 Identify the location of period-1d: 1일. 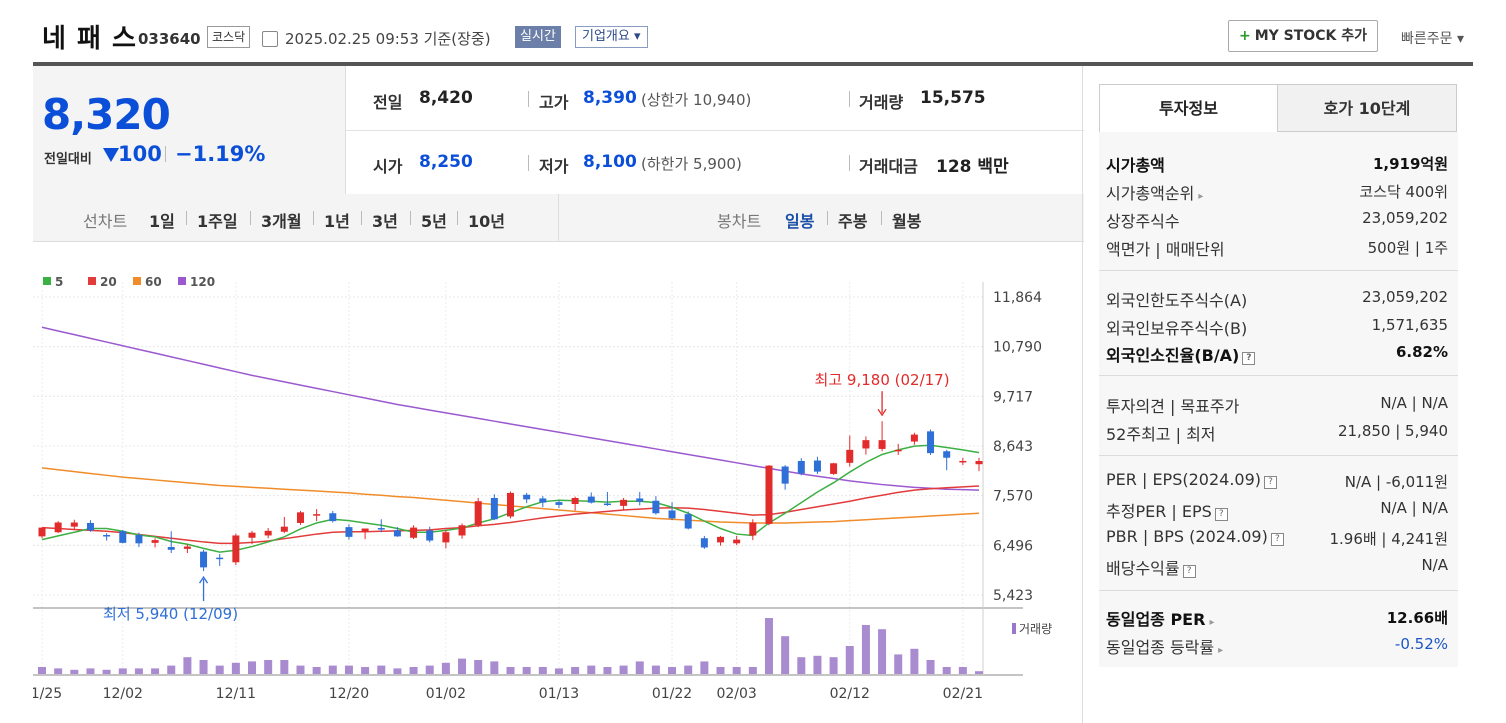
(162, 221).